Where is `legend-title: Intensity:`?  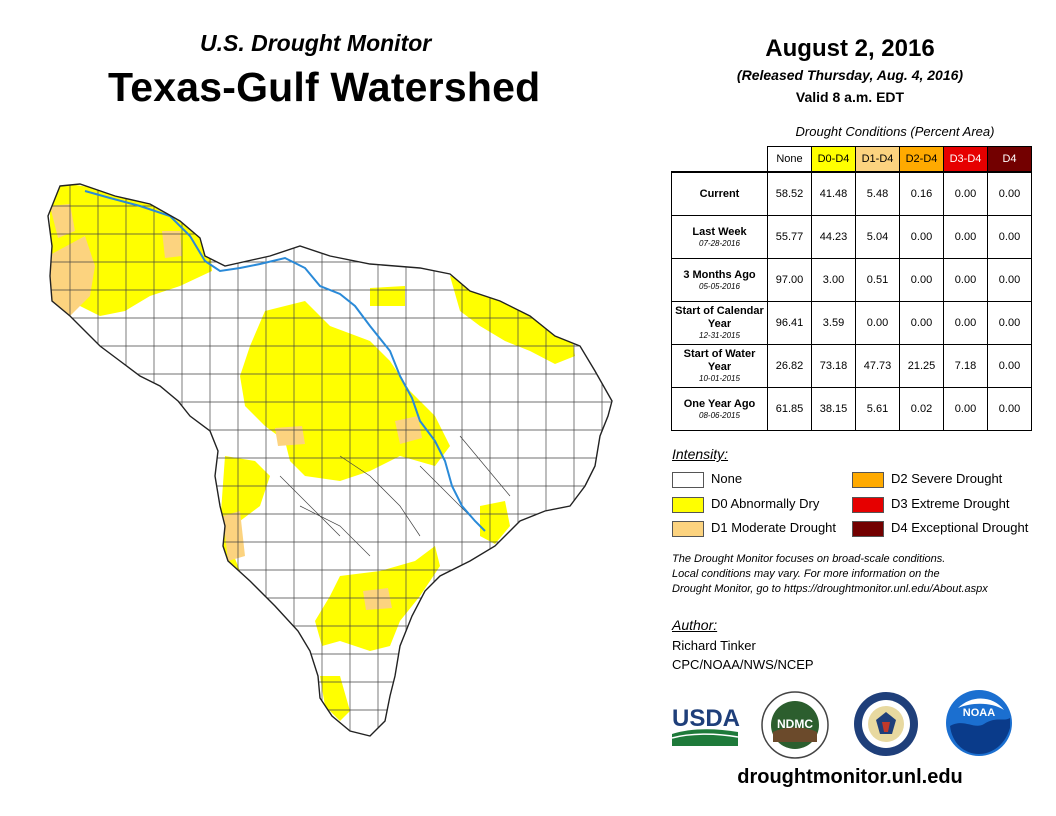
legend-title: Intensity: is located at coordinates (700, 454).